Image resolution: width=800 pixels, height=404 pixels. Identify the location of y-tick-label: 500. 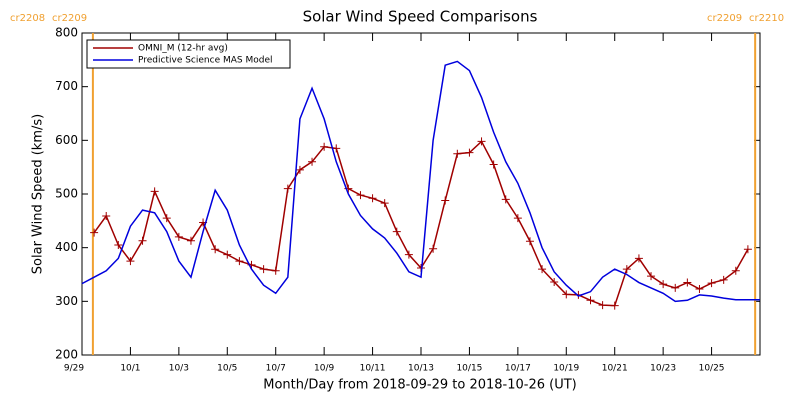
(66, 194).